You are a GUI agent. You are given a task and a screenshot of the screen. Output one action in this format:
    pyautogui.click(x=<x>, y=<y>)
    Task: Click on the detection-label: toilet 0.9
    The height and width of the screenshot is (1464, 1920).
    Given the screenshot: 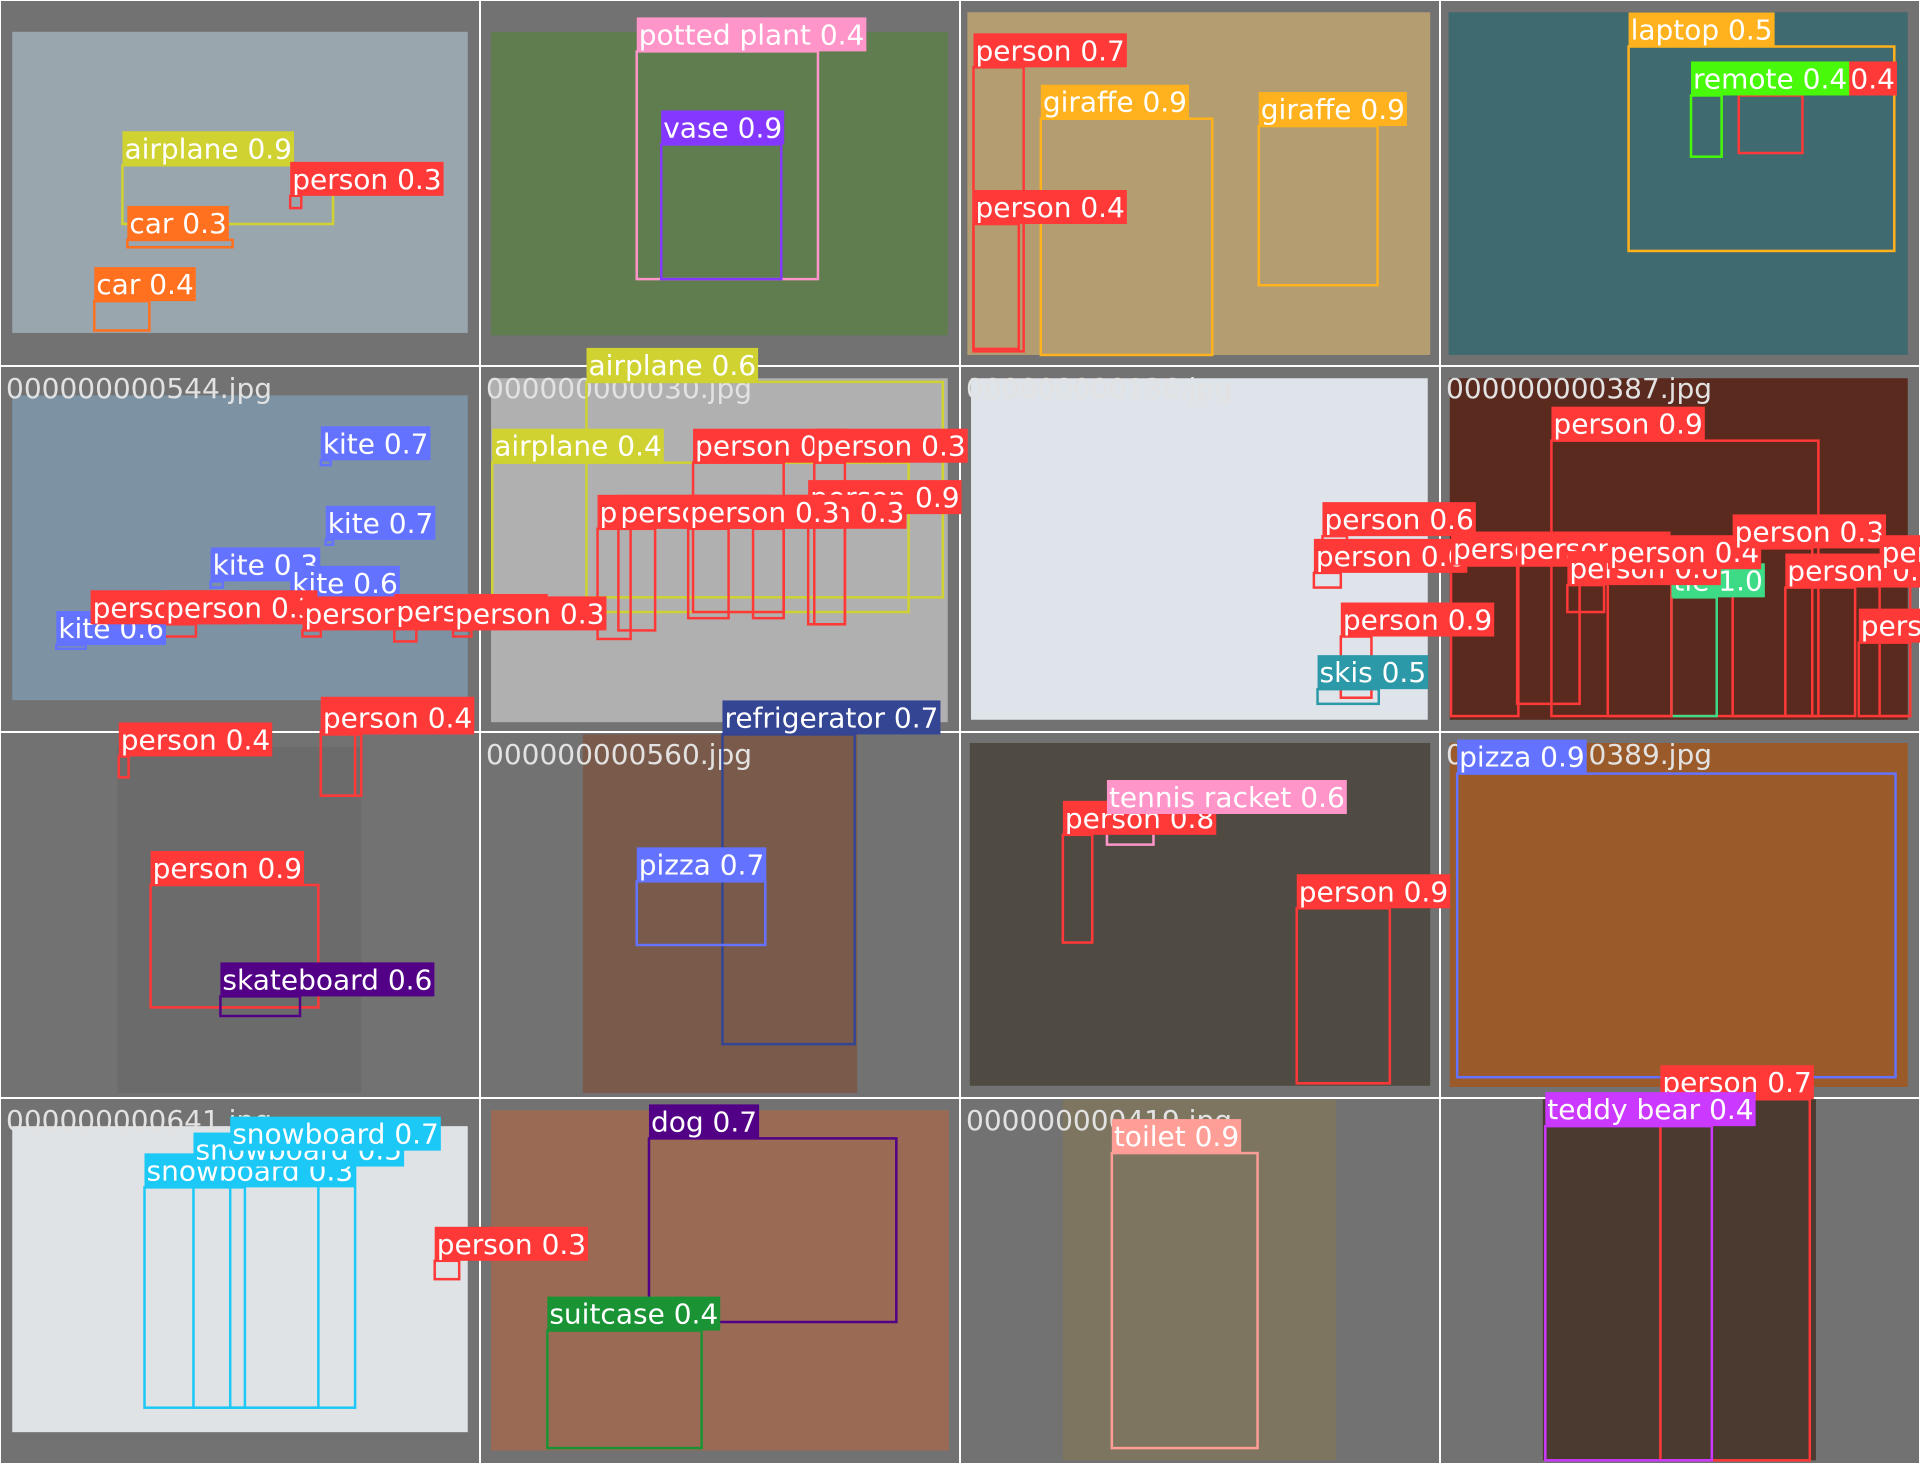 What is the action you would take?
    pyautogui.click(x=1176, y=1136)
    